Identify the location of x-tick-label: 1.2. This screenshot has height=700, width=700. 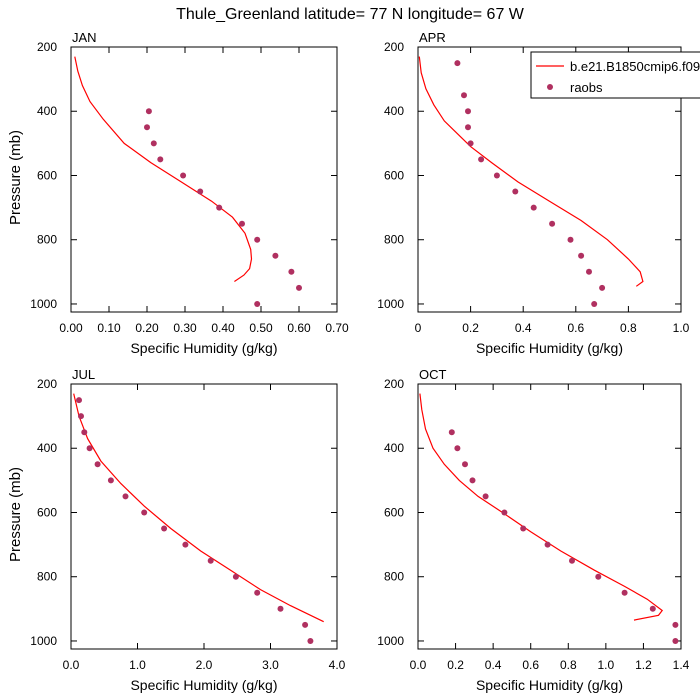
(643, 665).